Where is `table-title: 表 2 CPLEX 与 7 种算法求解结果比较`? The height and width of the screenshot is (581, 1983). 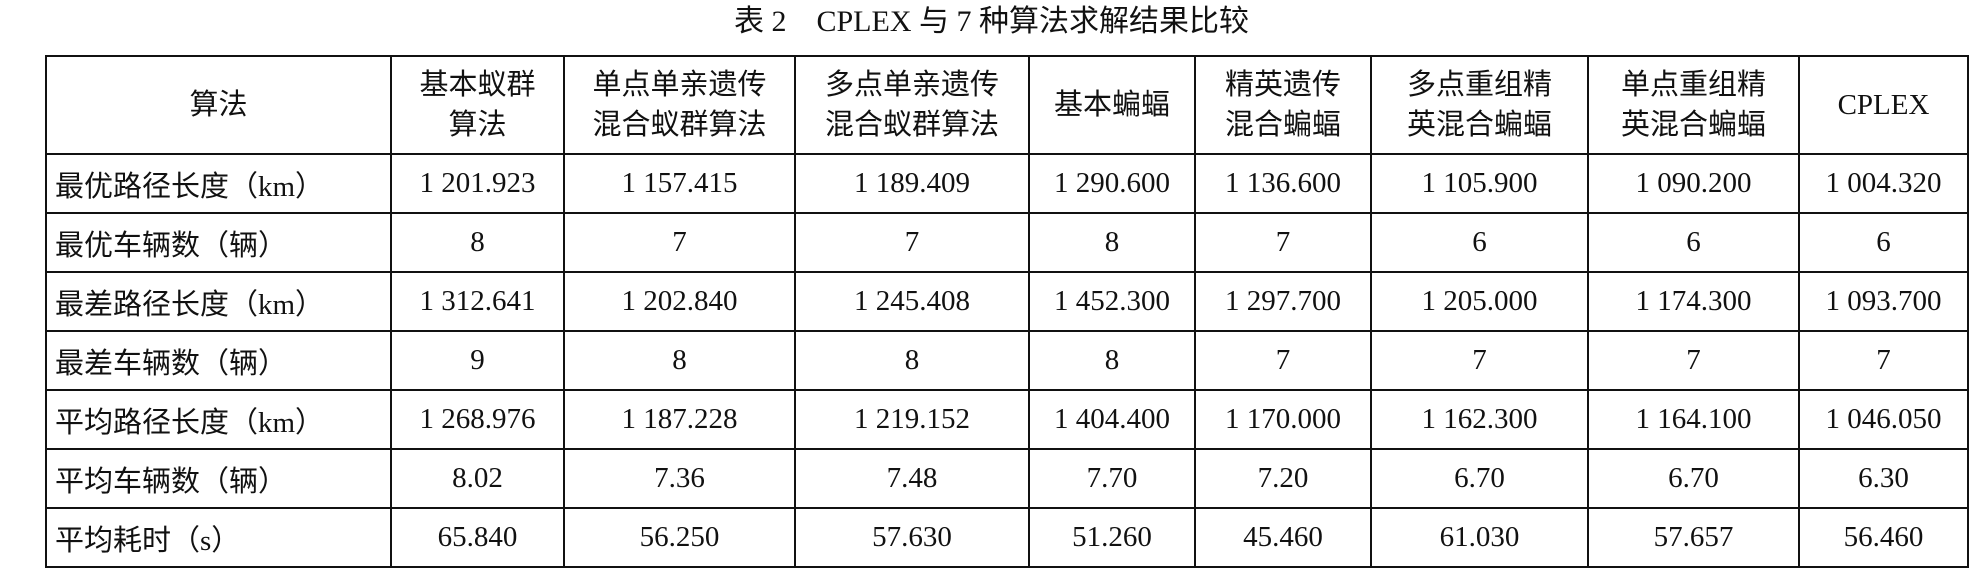 table-title: 表 2 CPLEX 与 7 种算法求解结果比较 is located at coordinates (991, 21).